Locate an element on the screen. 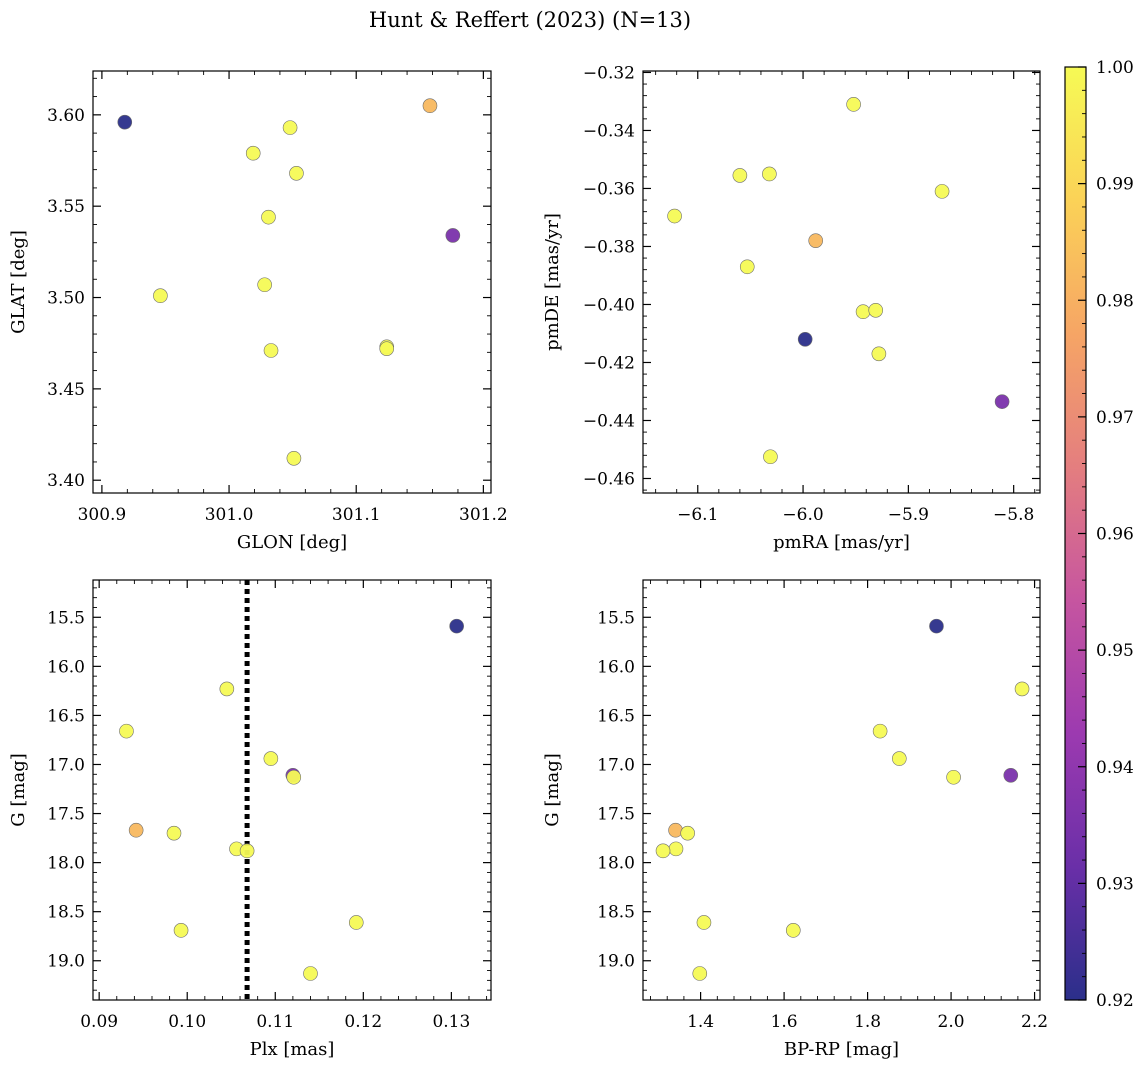  colorbar-tick-label: 0.97 is located at coordinates (1115, 418).